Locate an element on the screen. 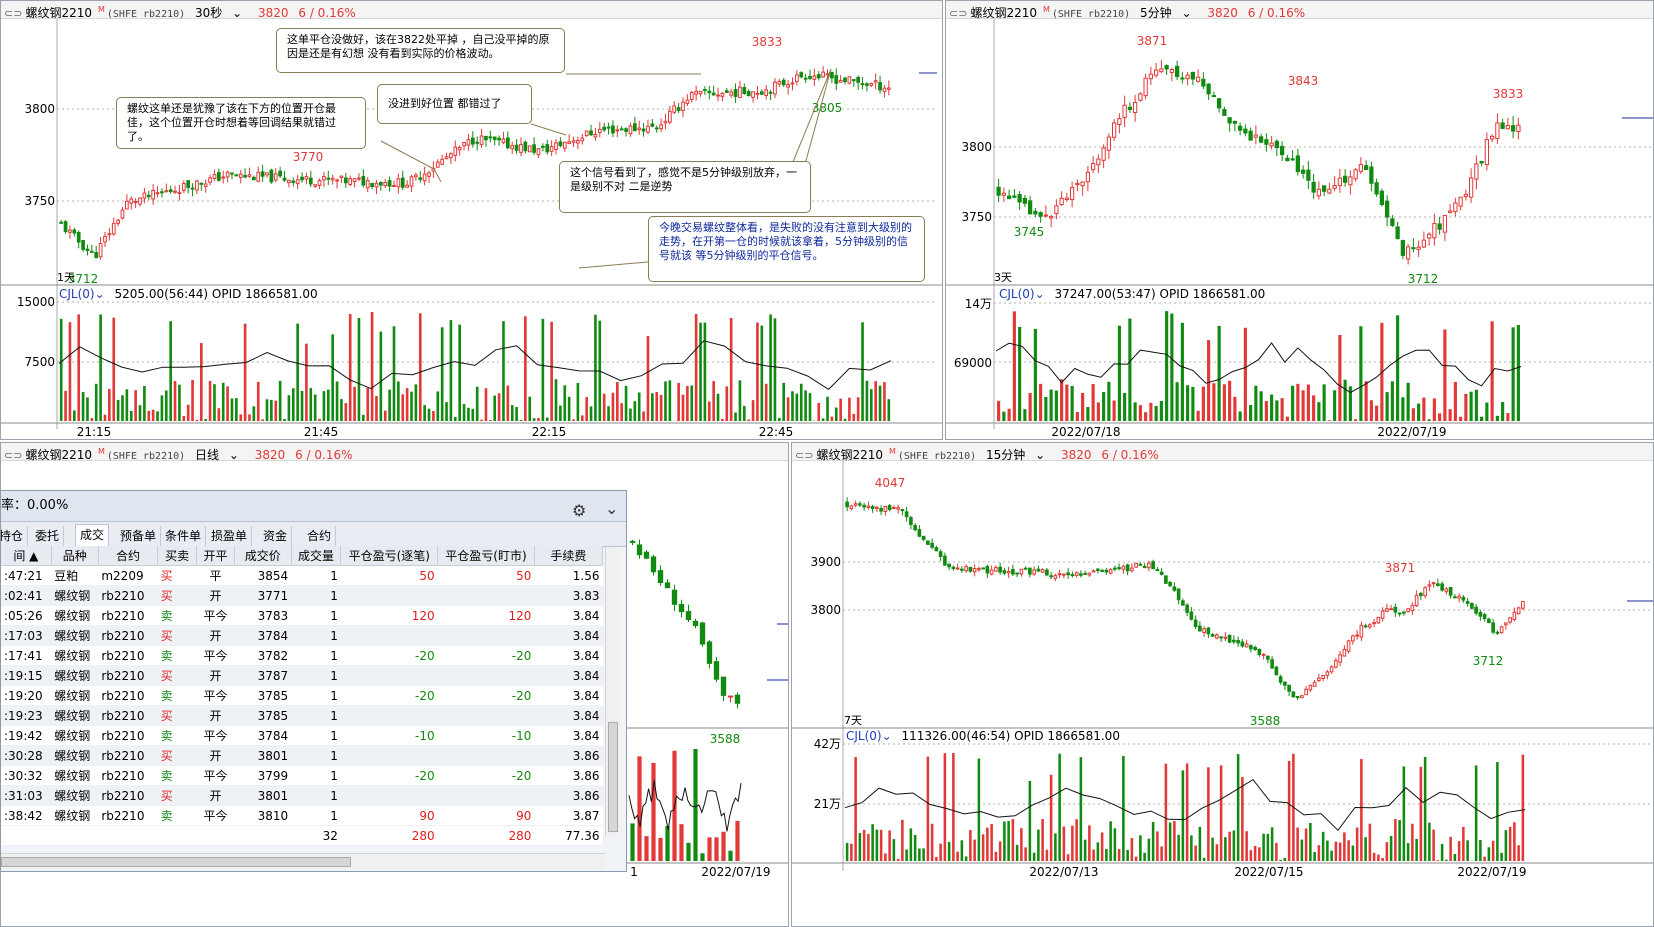  table-row: :38:42 螺纹钢 rb2210 卖平今 3810 1 90 90 3.87 is located at coordinates (302, 815).